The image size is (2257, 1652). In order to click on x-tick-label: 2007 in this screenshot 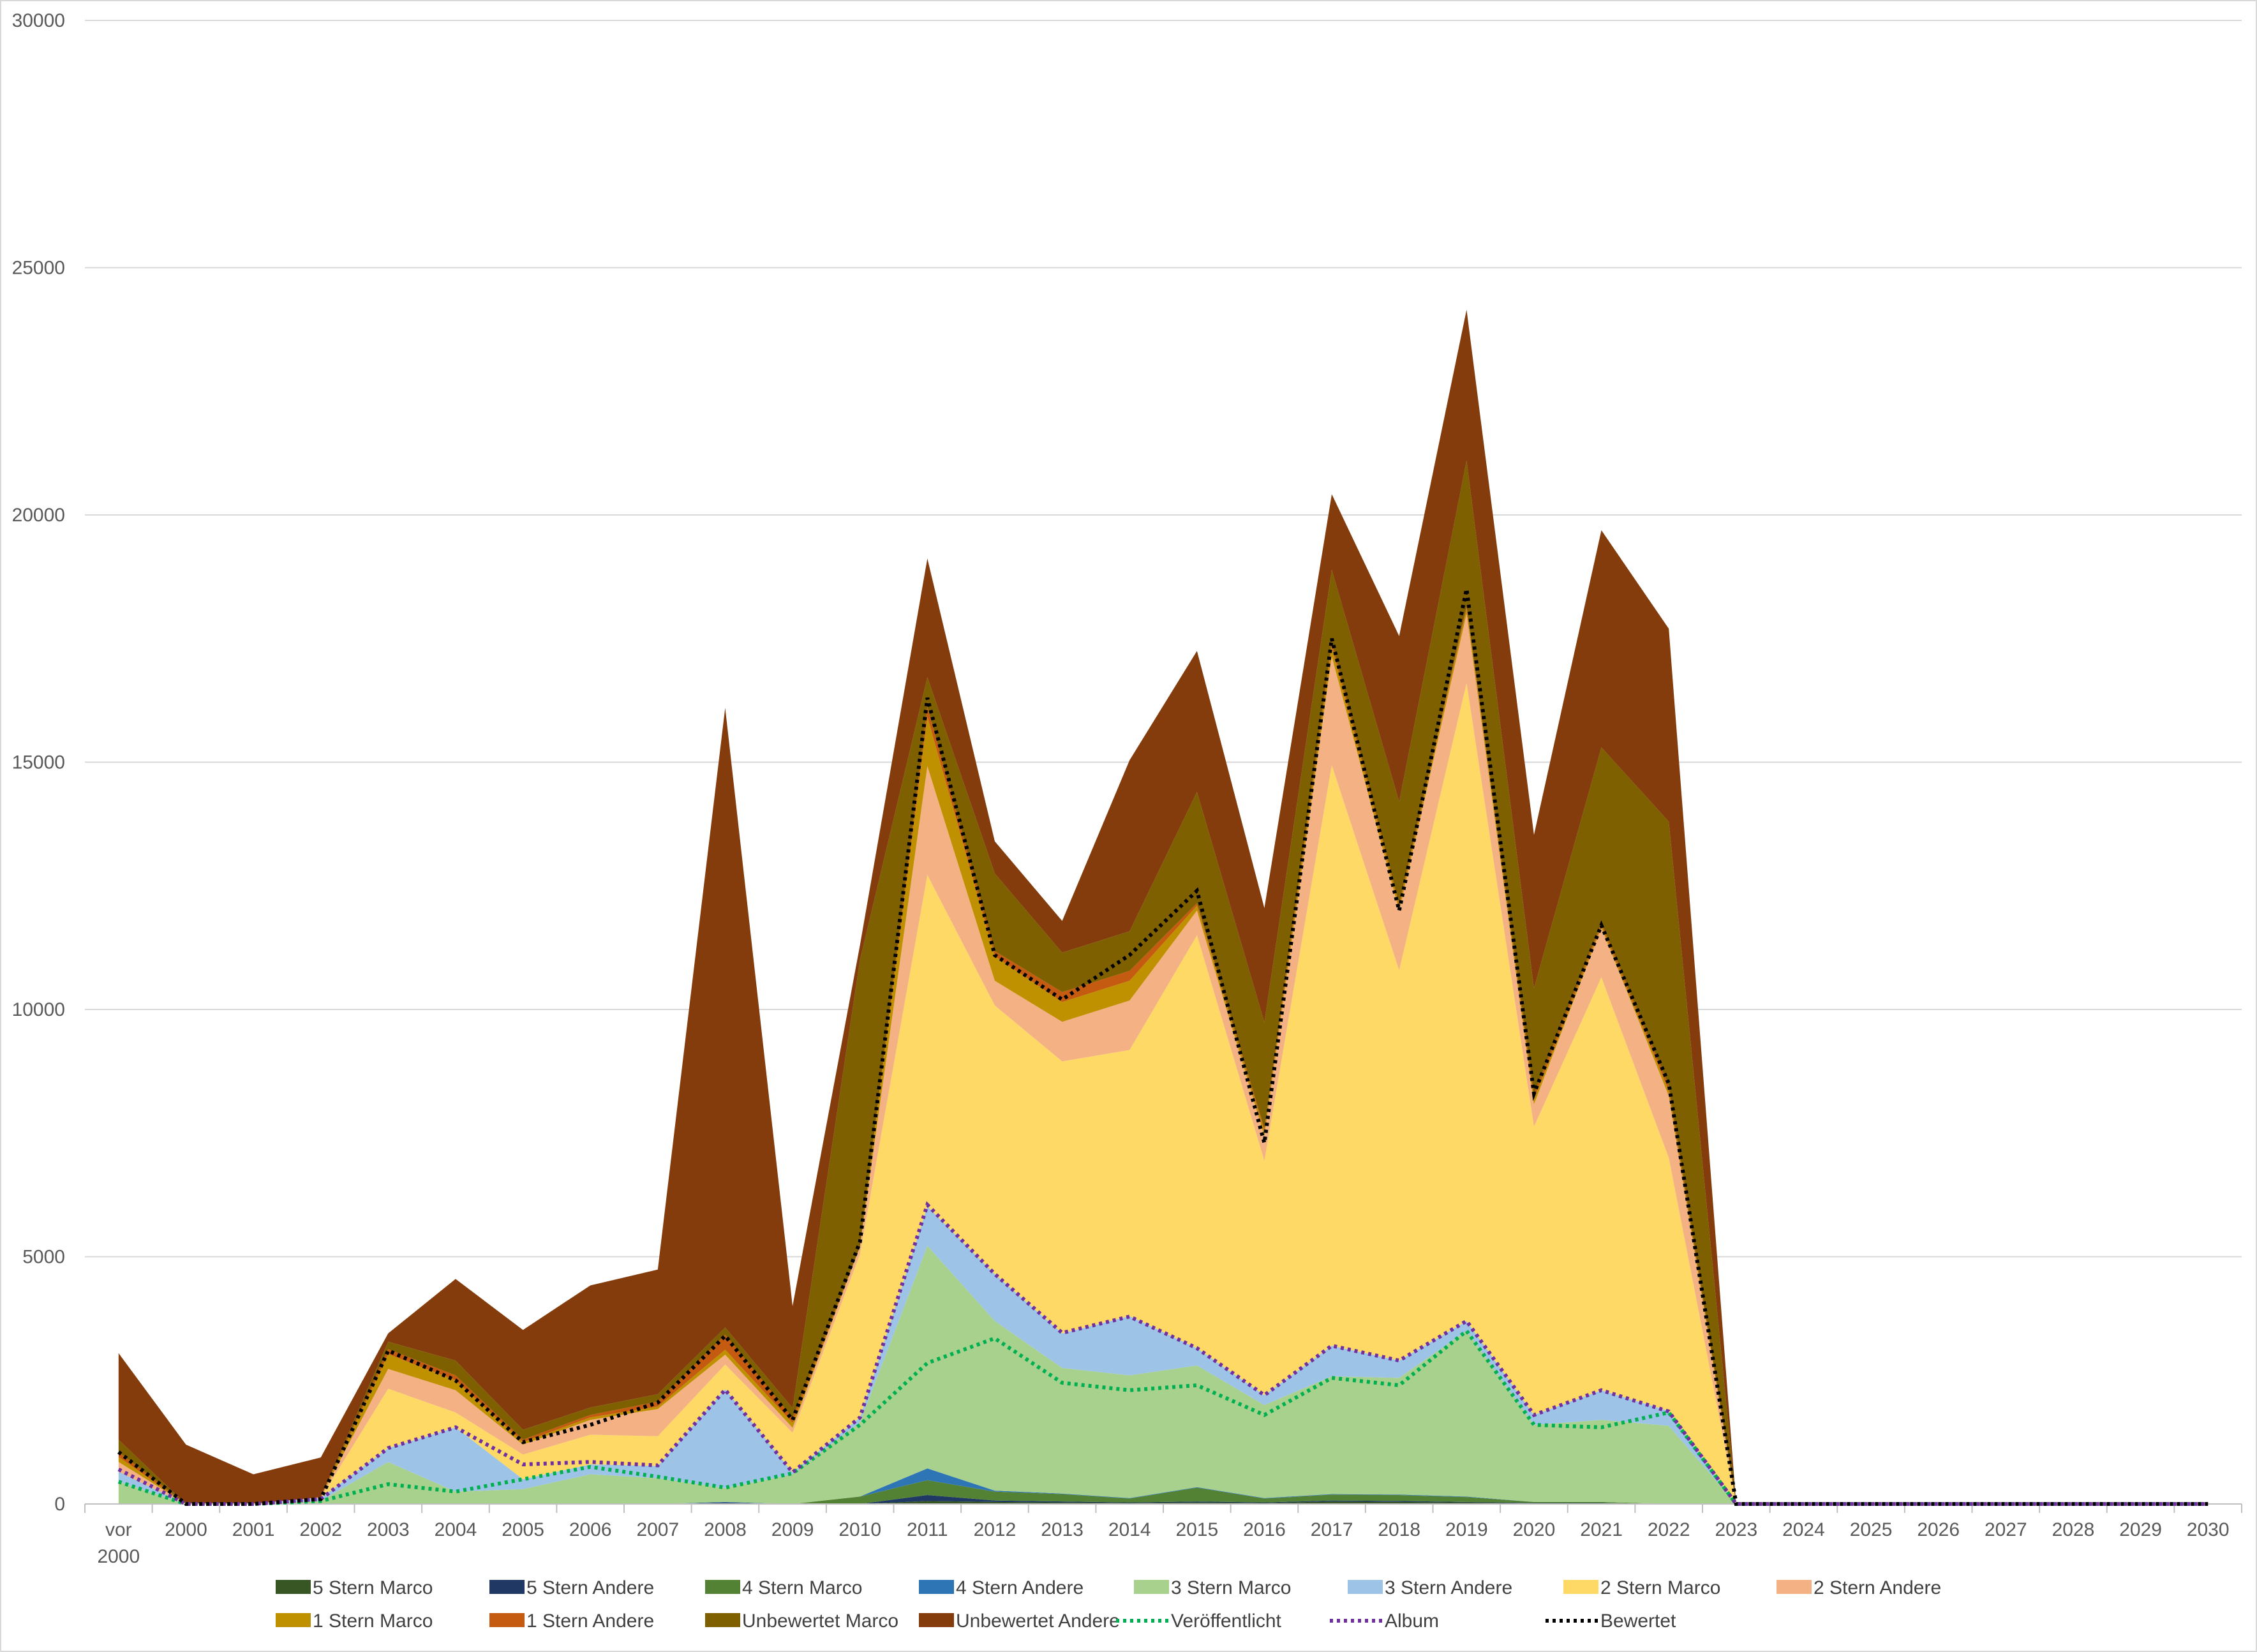, I will do `click(657, 1530)`.